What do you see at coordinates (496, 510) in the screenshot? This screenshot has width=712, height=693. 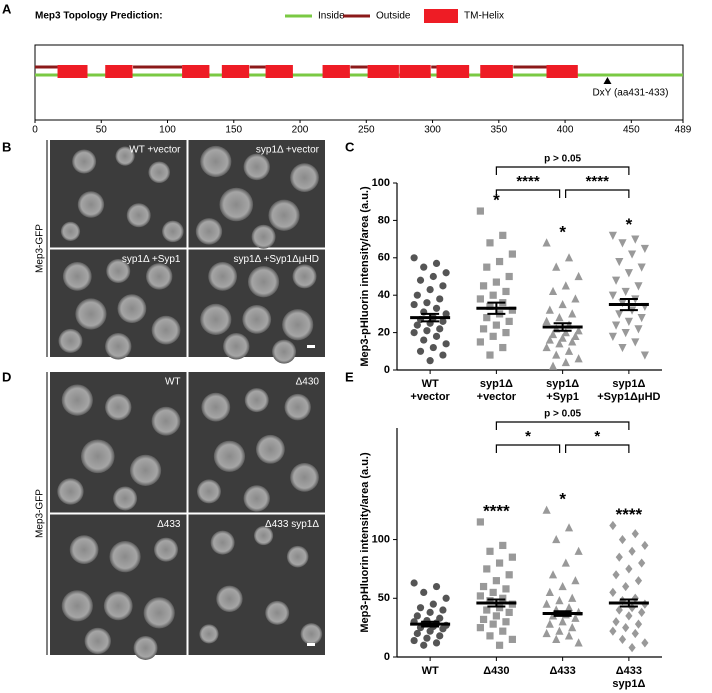 I see `significance-label: ****` at bounding box center [496, 510].